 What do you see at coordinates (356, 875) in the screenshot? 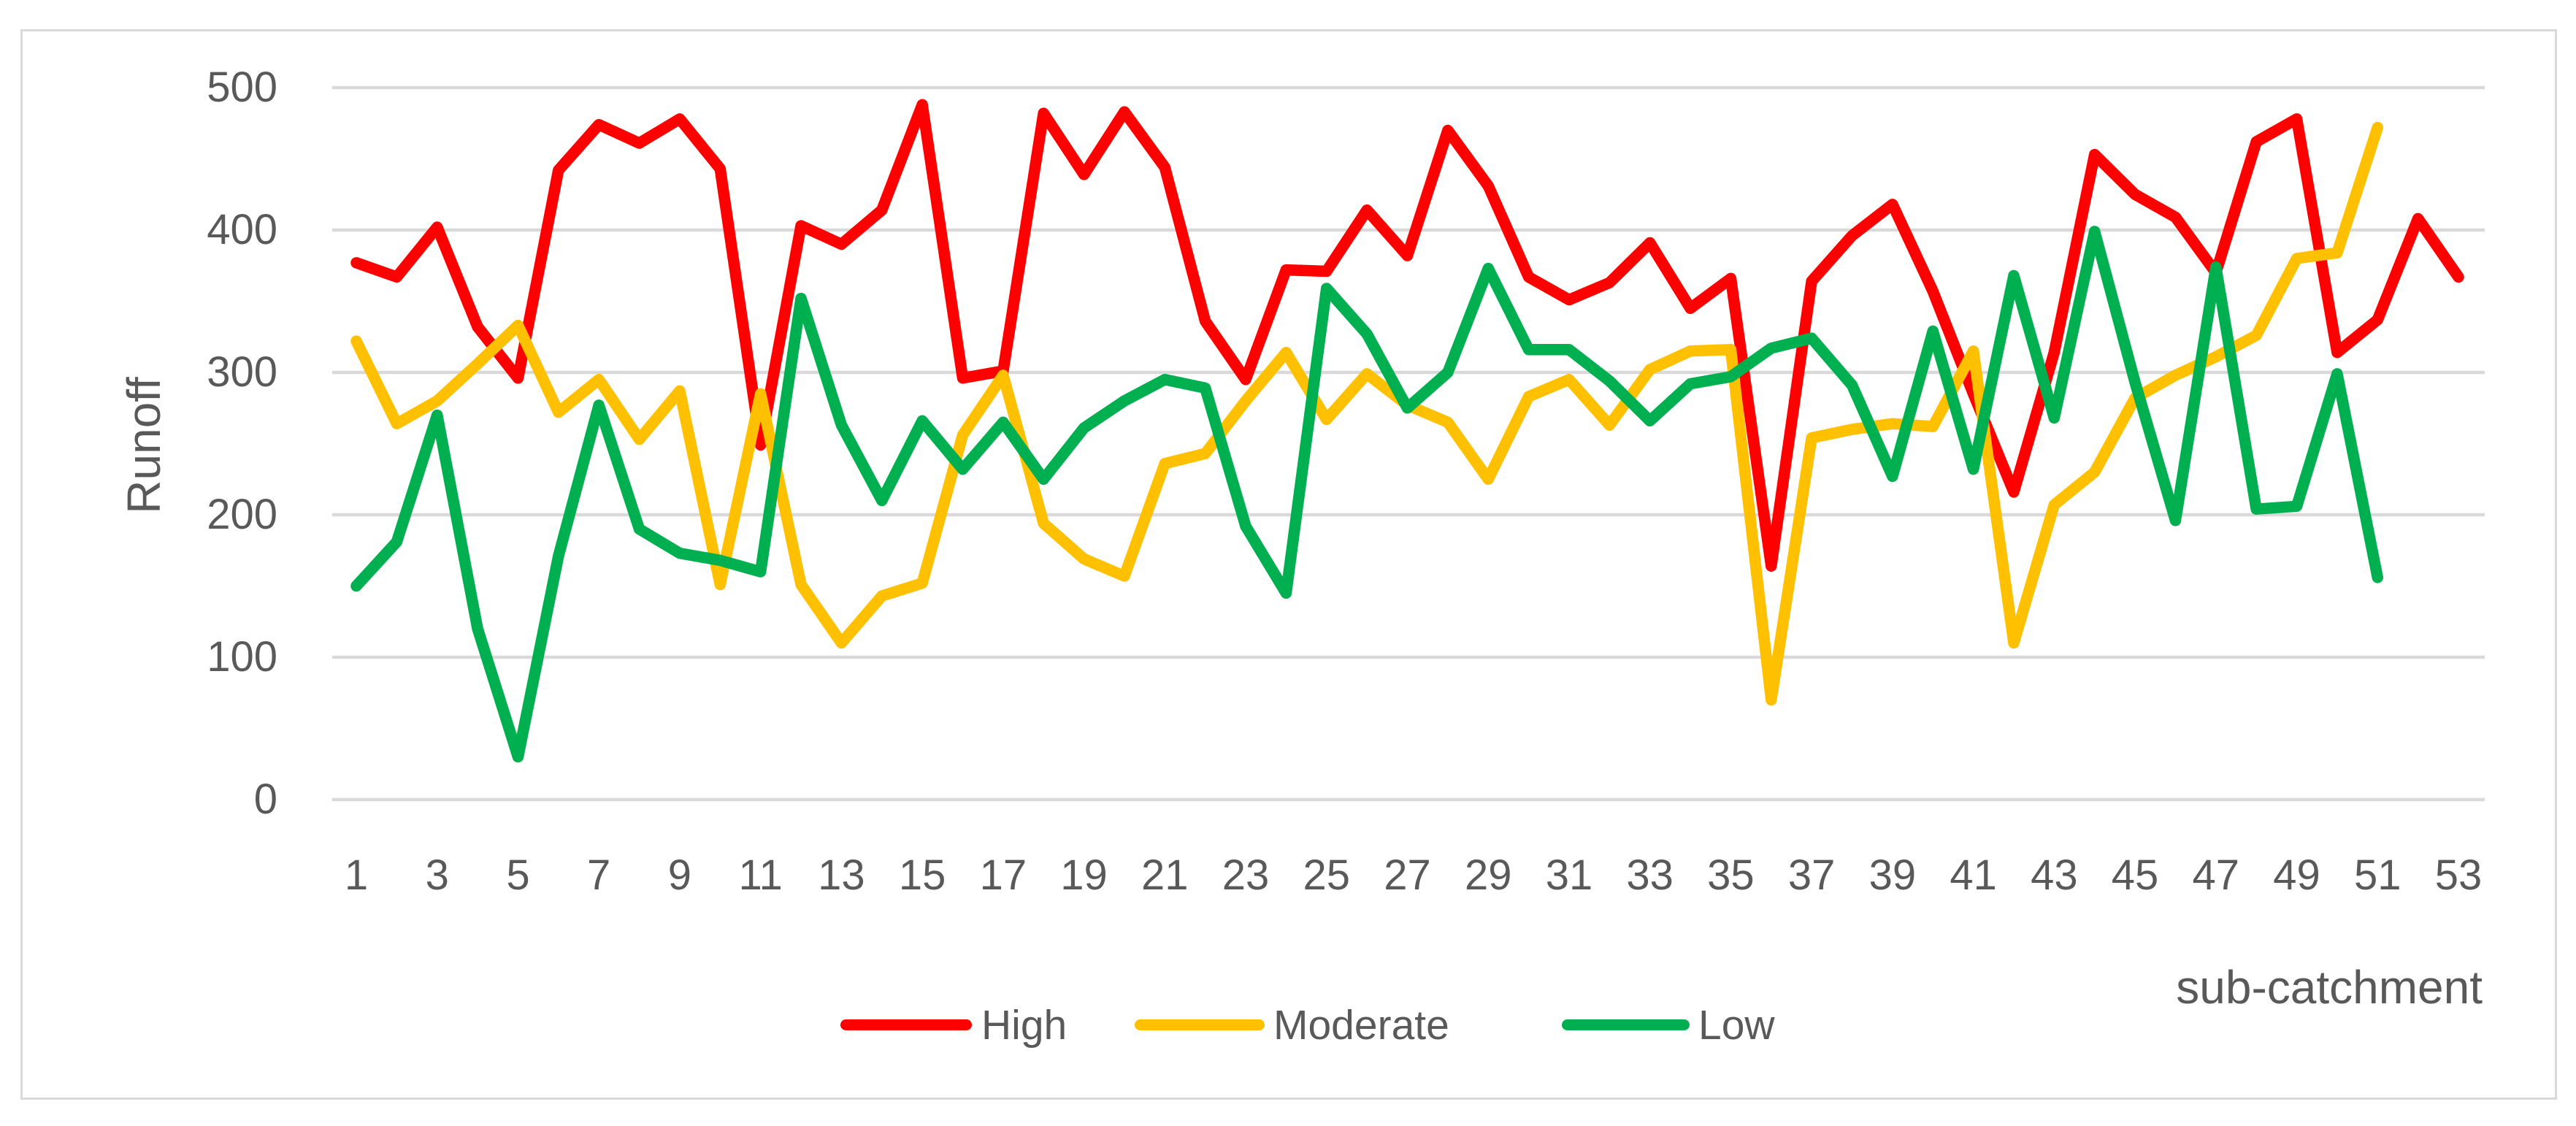
I see `x-tick-label-1: 1` at bounding box center [356, 875].